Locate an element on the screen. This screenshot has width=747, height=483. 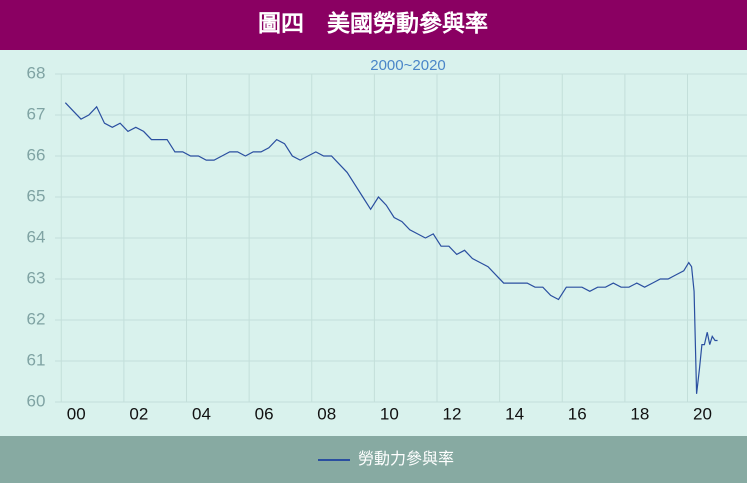
chart-subtitle: 2000~2020 is located at coordinates (408, 65).